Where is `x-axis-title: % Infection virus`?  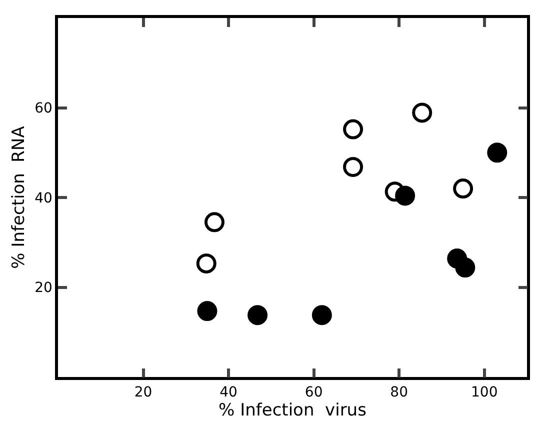
x-axis-title: % Infection virus is located at coordinates (292, 410).